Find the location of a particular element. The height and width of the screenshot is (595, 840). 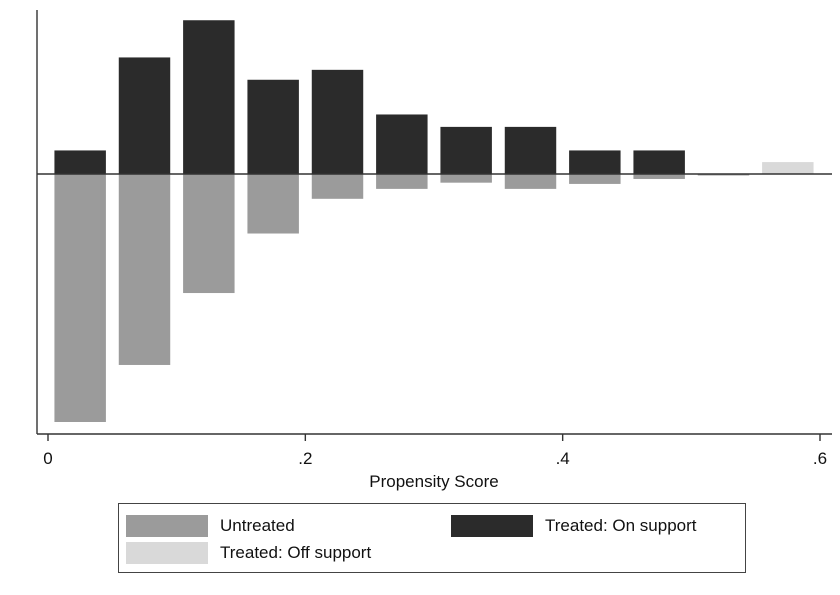

legend-swatch-untreated is located at coordinates (167, 526).